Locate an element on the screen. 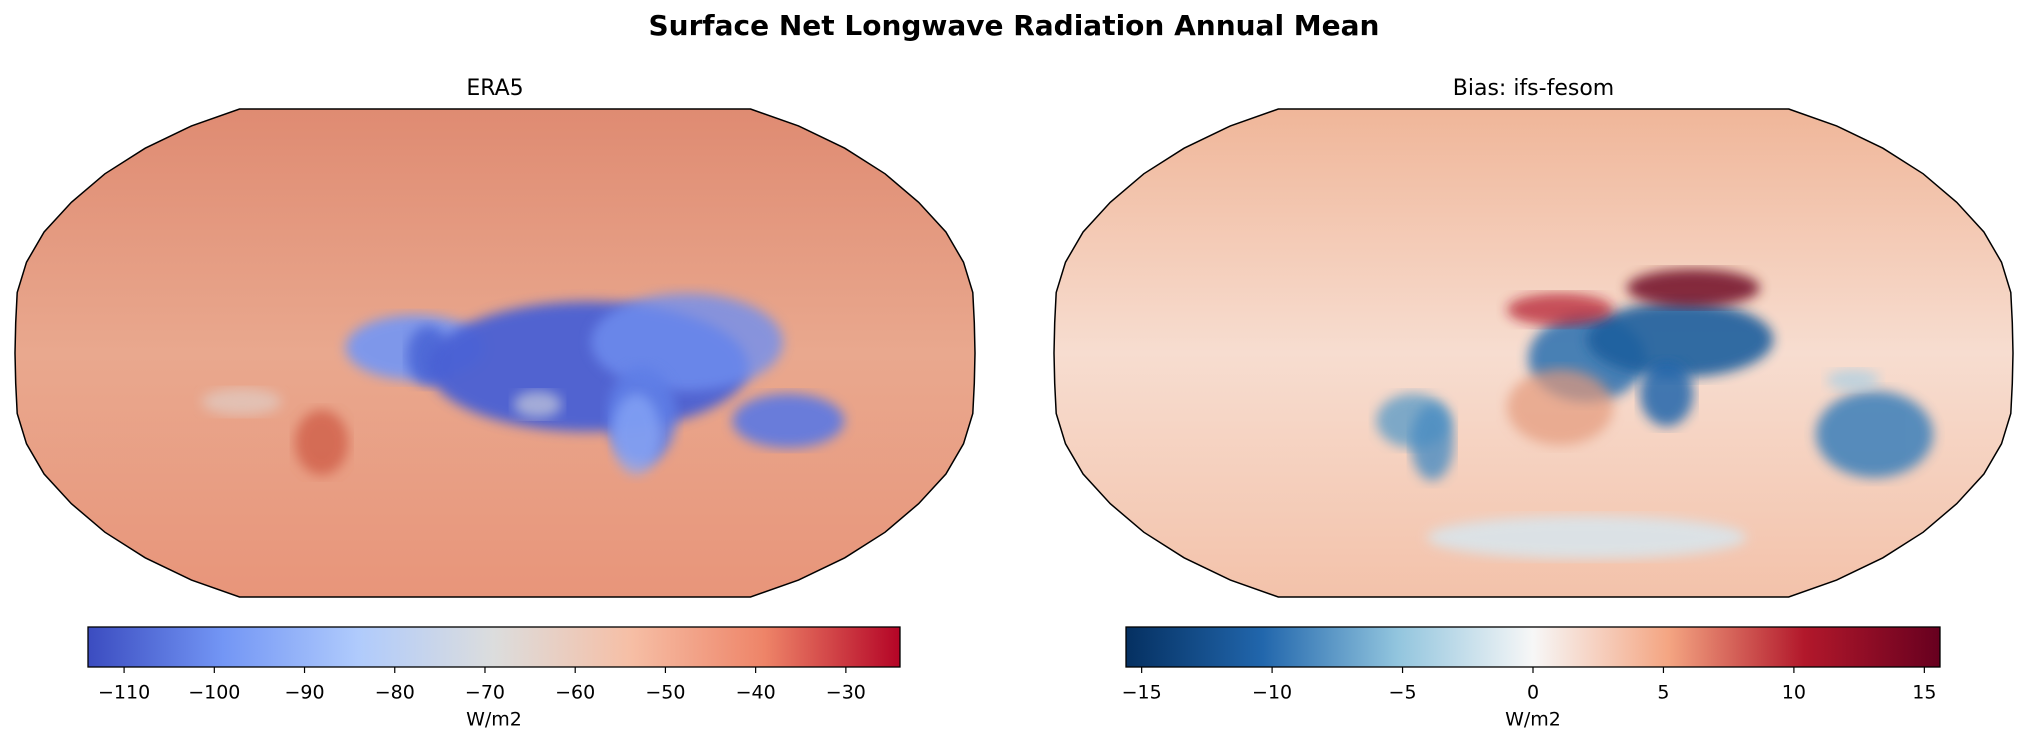 Image resolution: width=2028 pixels, height=746 pixels. colorbar-tick-label: −90 is located at coordinates (304, 693).